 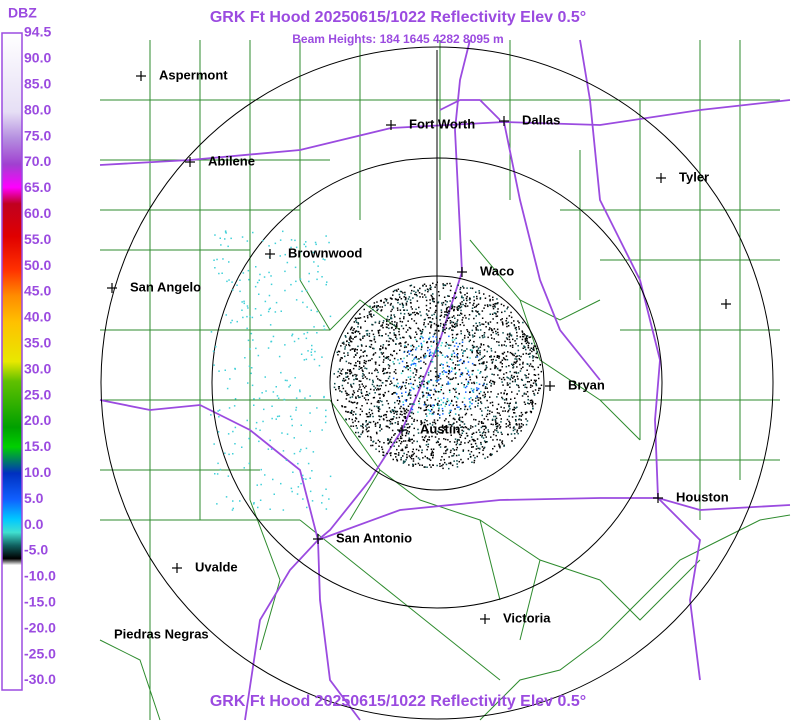 What do you see at coordinates (165, 286) in the screenshot?
I see `city-label: San Angelo` at bounding box center [165, 286].